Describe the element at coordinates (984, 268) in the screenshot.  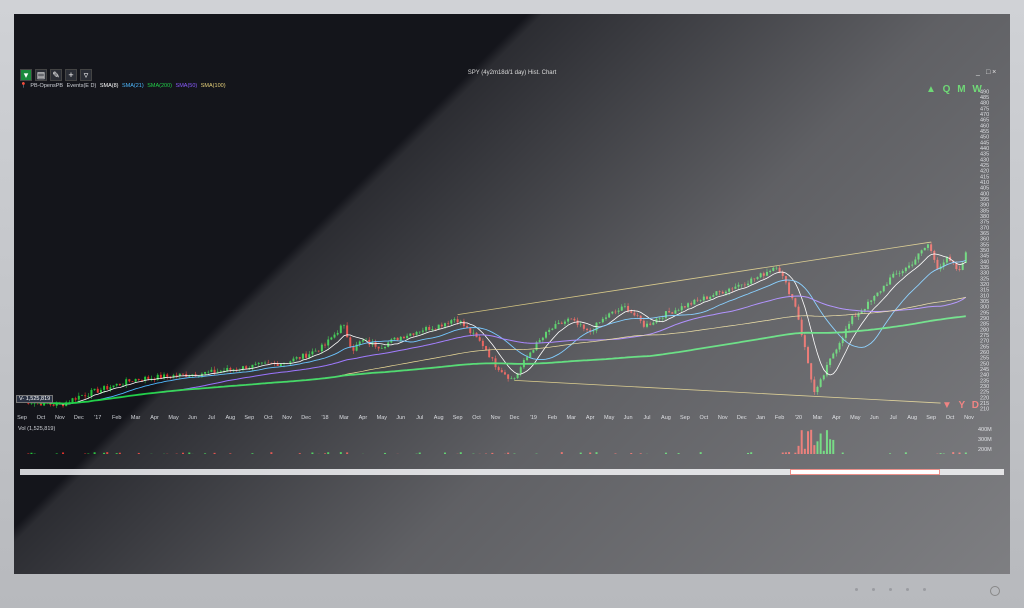
I see `y-tick-label: 335` at that location.